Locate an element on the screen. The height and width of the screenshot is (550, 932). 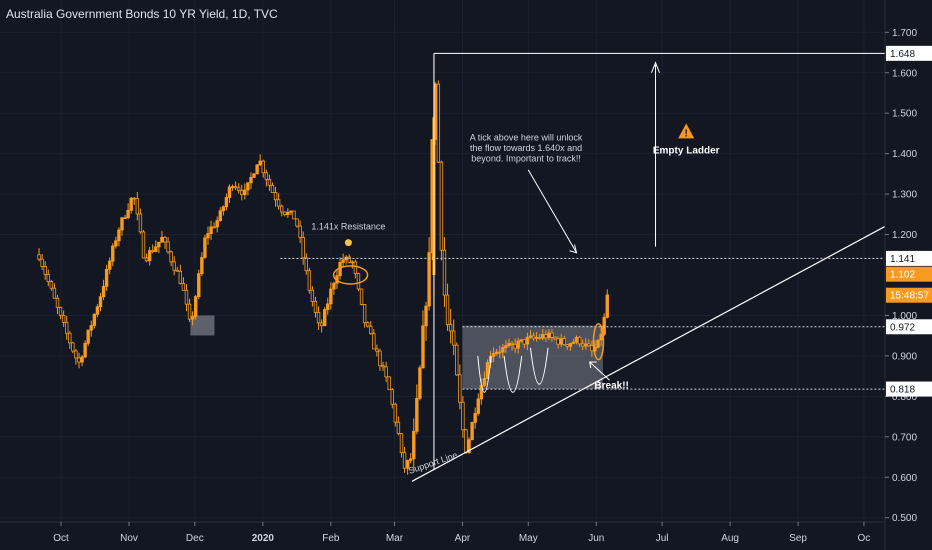
x-tick-label: Jun is located at coordinates (596, 538).